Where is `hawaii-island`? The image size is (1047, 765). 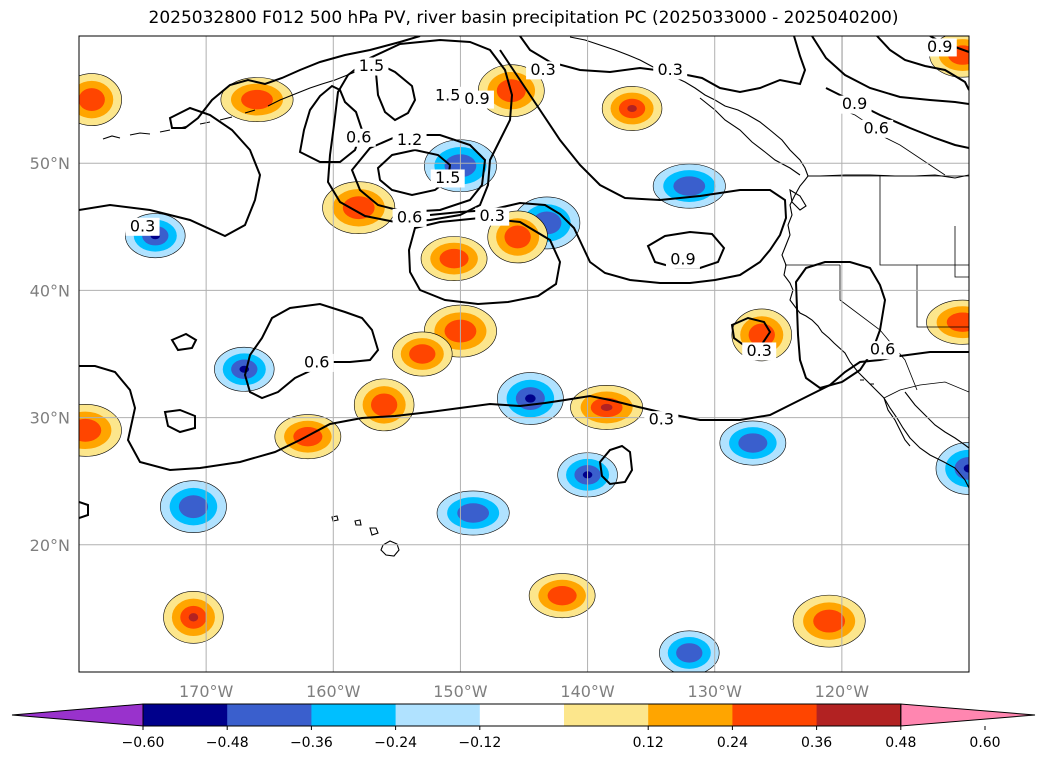 hawaii-island is located at coordinates (390, 548).